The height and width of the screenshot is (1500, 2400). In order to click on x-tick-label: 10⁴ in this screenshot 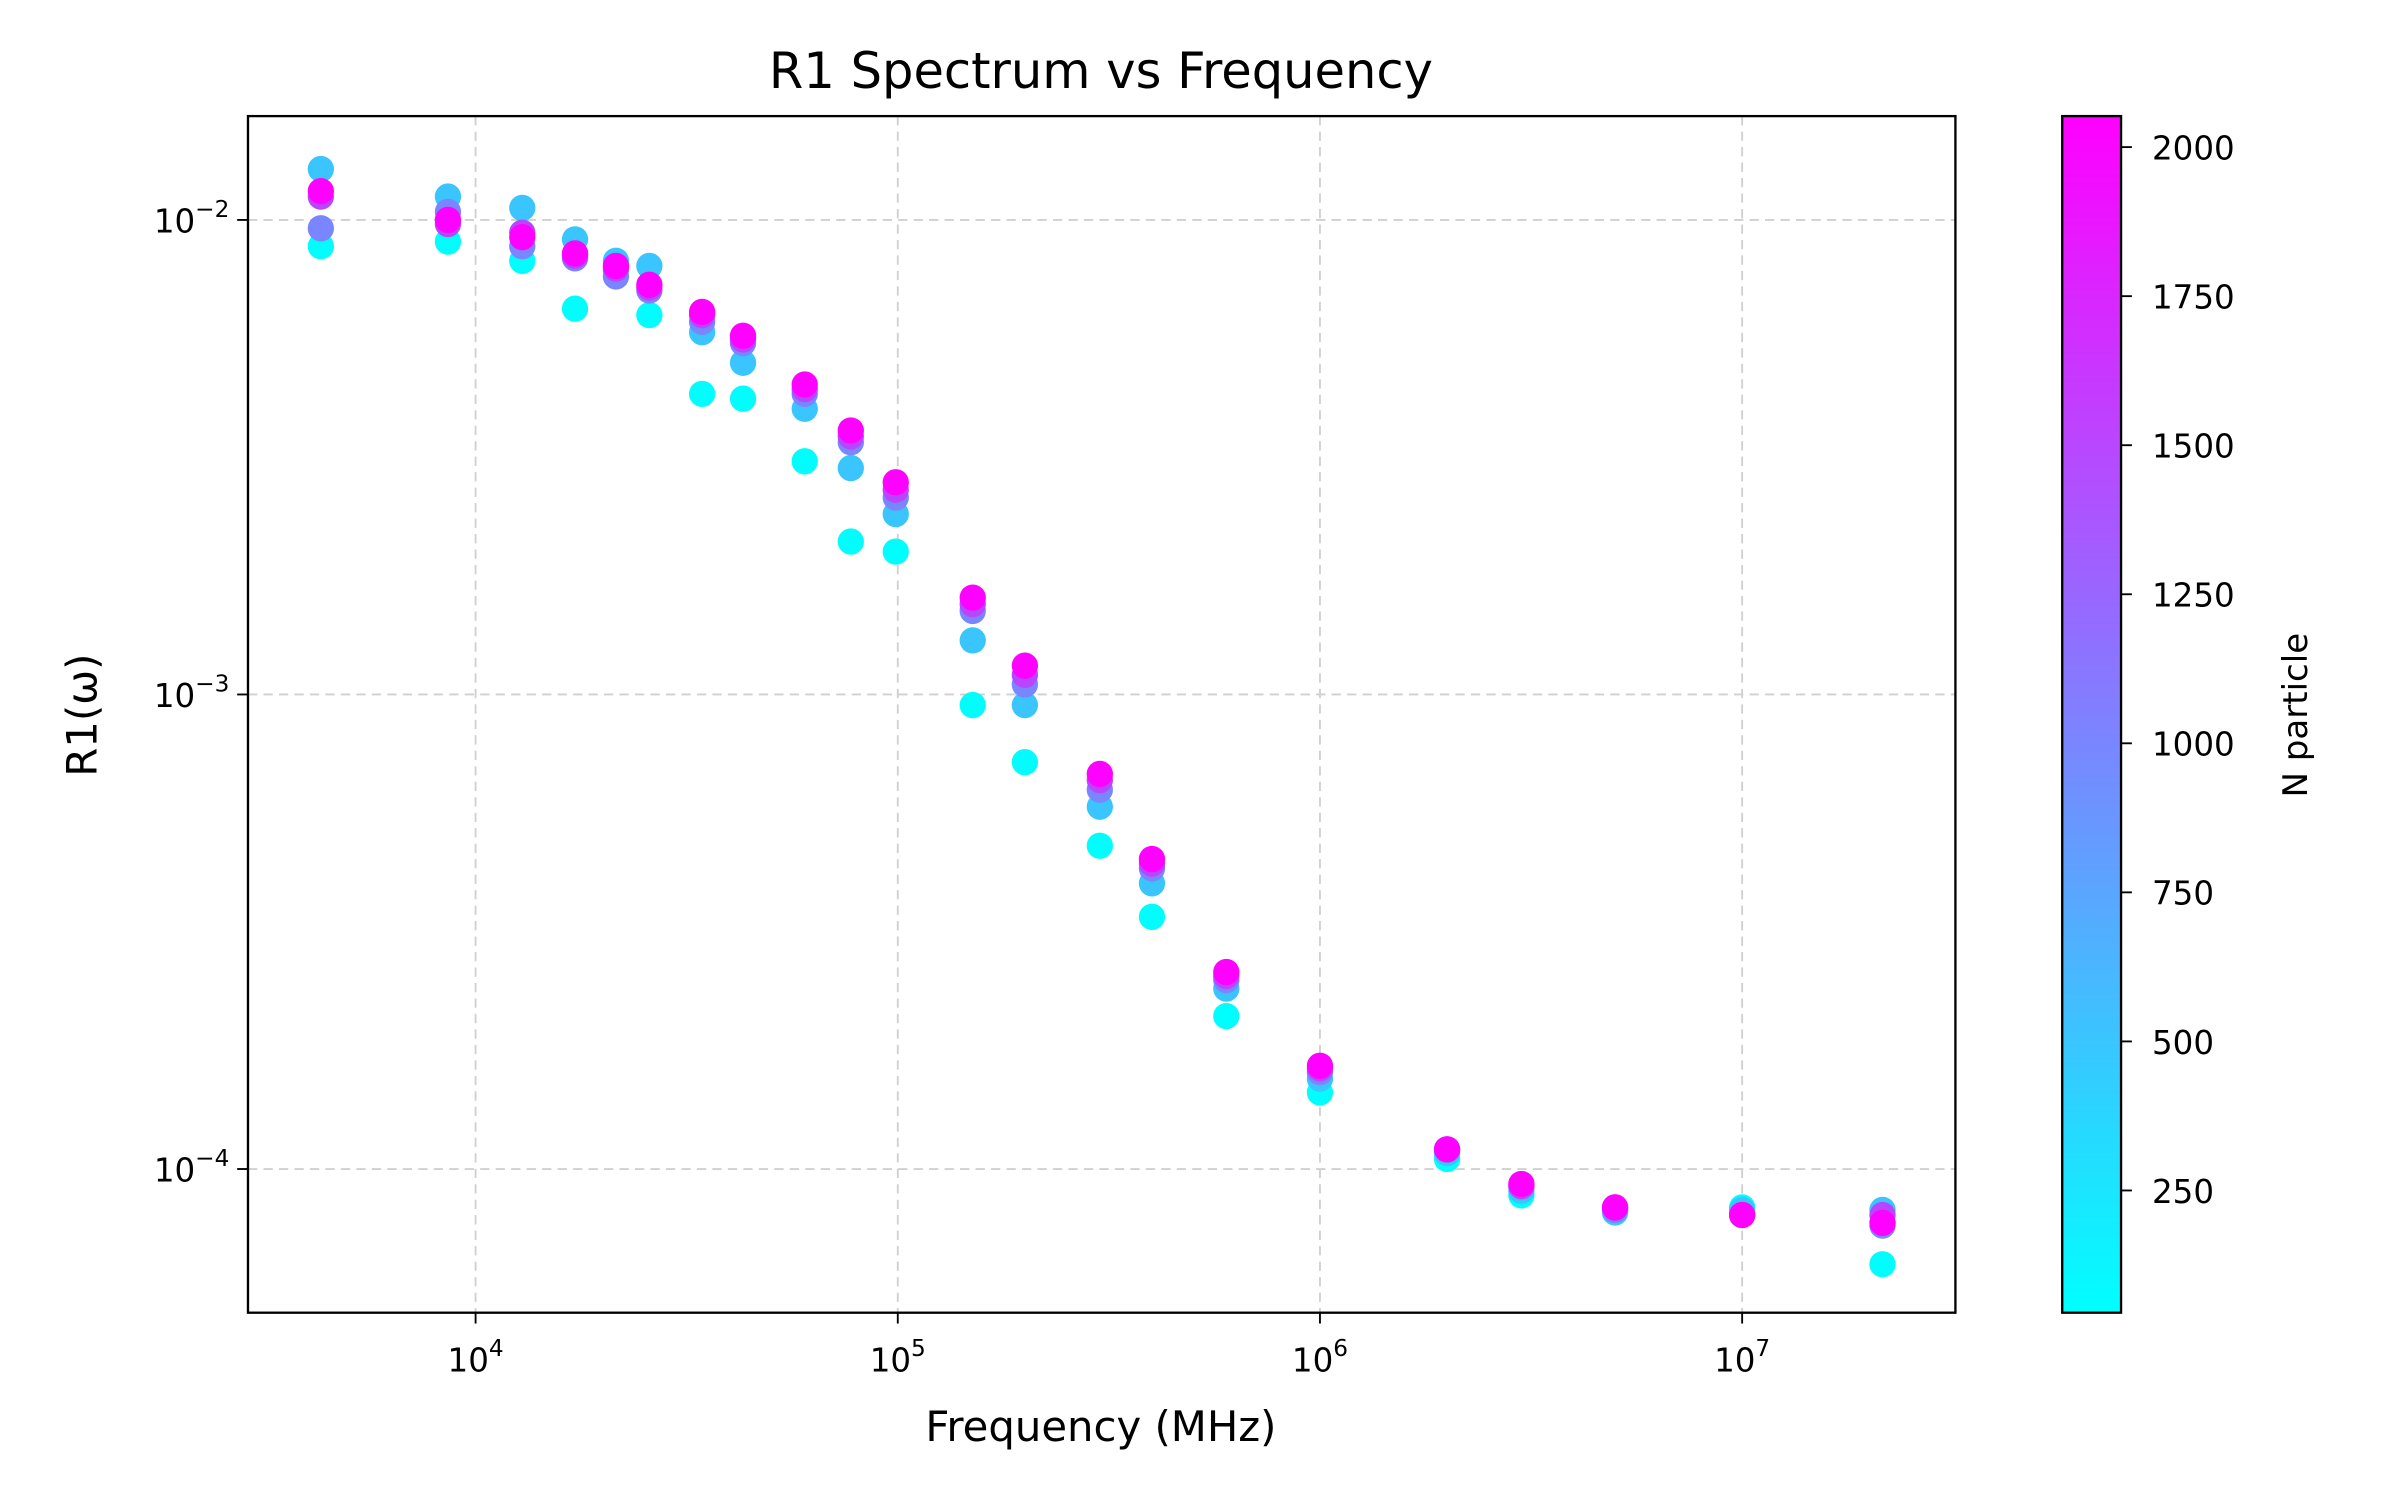, I will do `click(476, 1357)`.